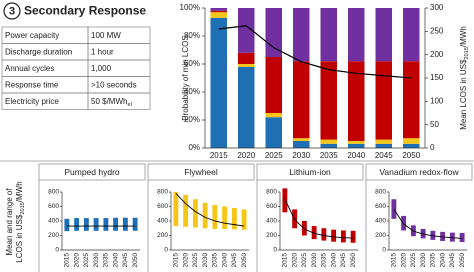 This screenshot has width=474, height=272. What do you see at coordinates (32, 84) in the screenshot?
I see `table-label: Response time` at bounding box center [32, 84].